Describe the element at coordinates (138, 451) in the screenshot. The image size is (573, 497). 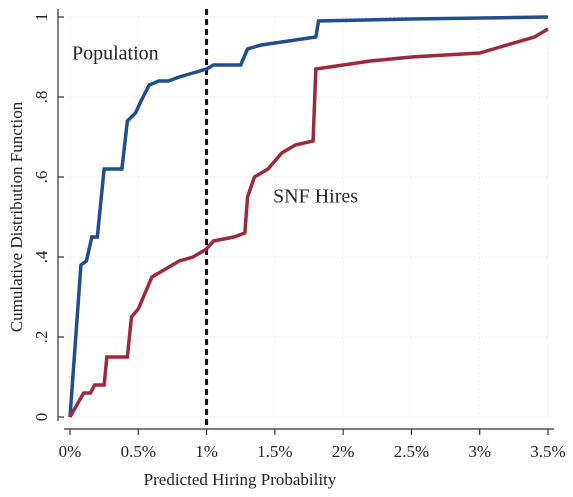
I see `x-tick-label: 0.5%` at that location.